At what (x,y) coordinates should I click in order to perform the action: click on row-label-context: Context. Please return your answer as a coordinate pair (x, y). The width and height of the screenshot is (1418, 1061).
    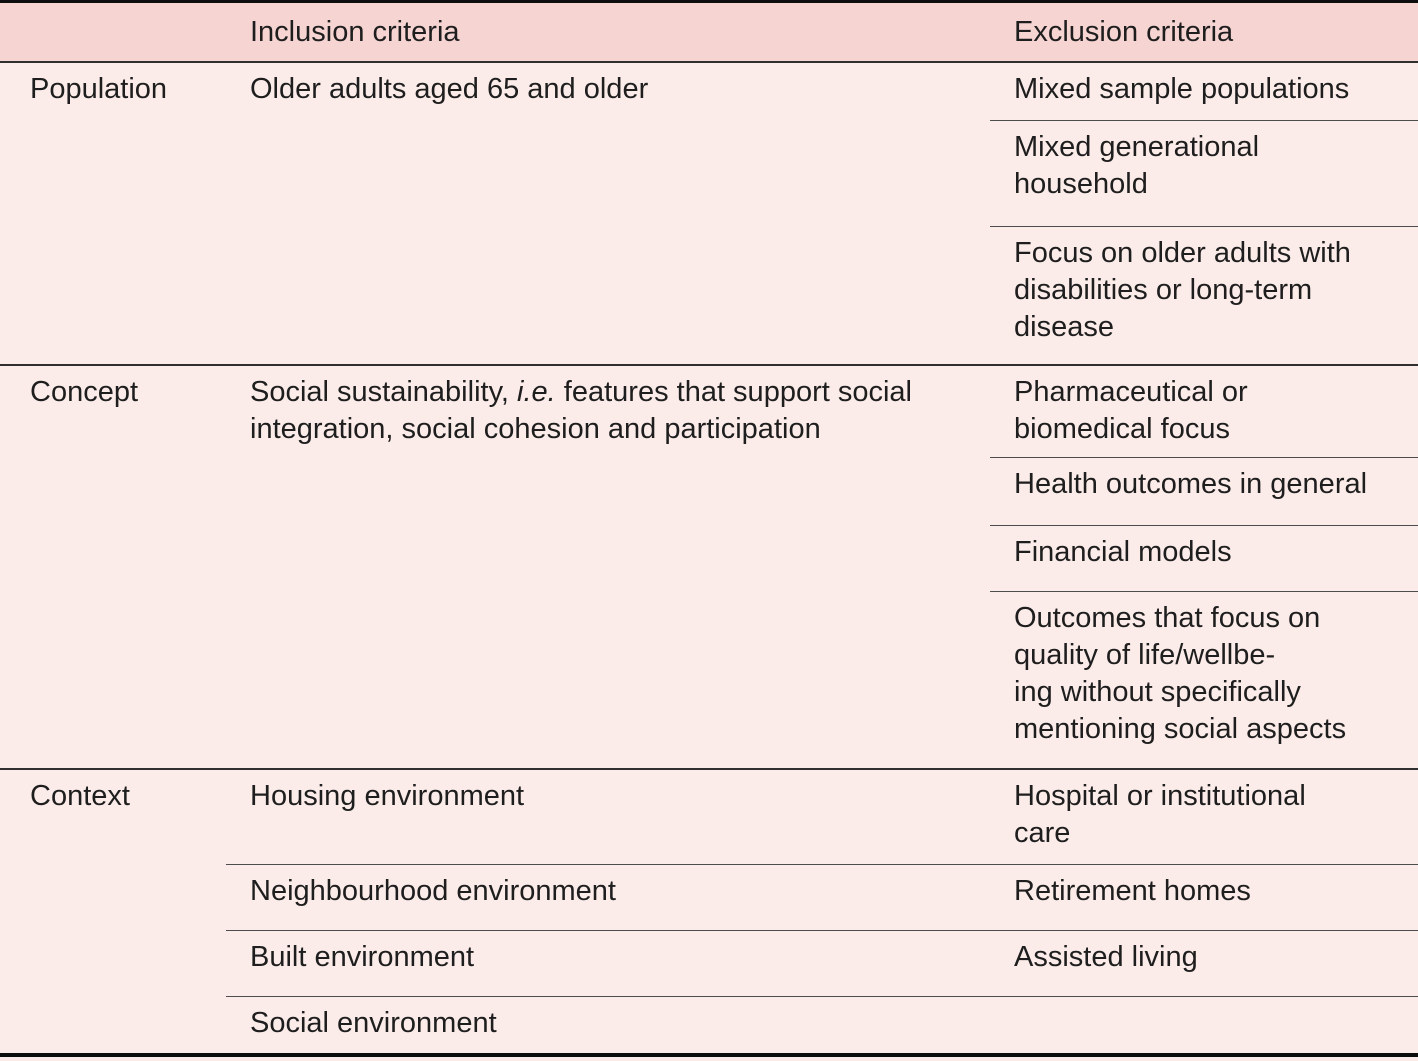
    Looking at the image, I should click on (80, 796).